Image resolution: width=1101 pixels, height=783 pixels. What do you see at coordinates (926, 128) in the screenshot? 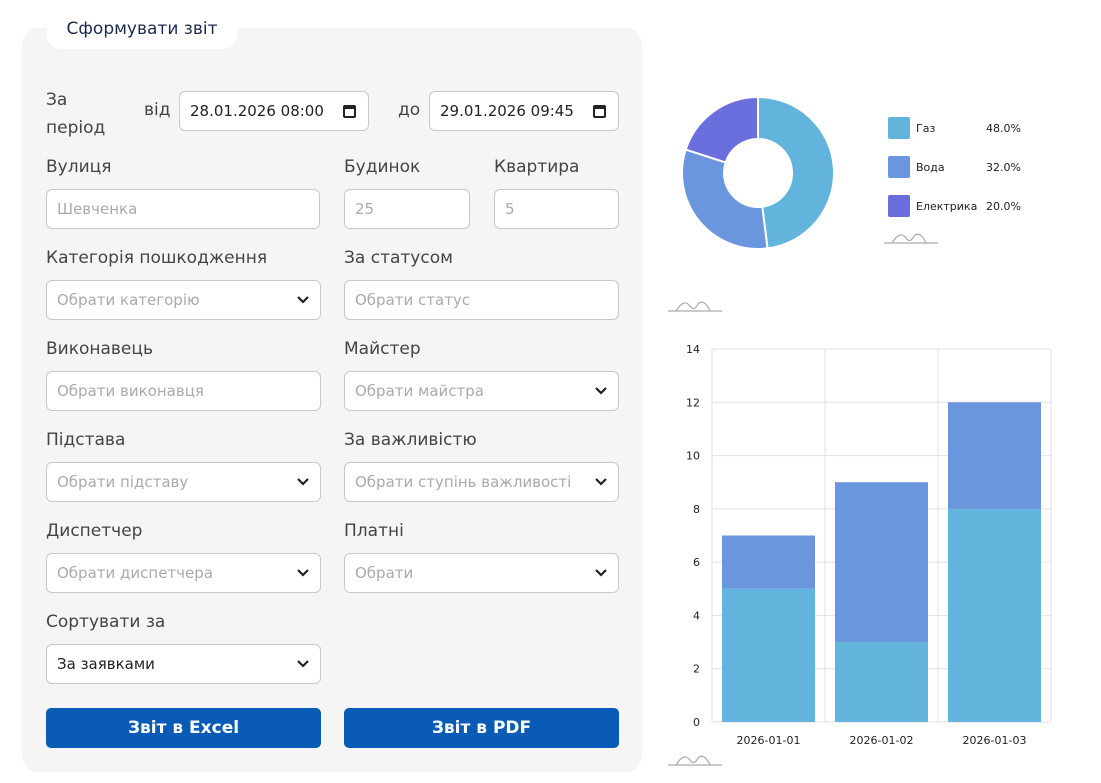
I see `legend-label: Газ` at bounding box center [926, 128].